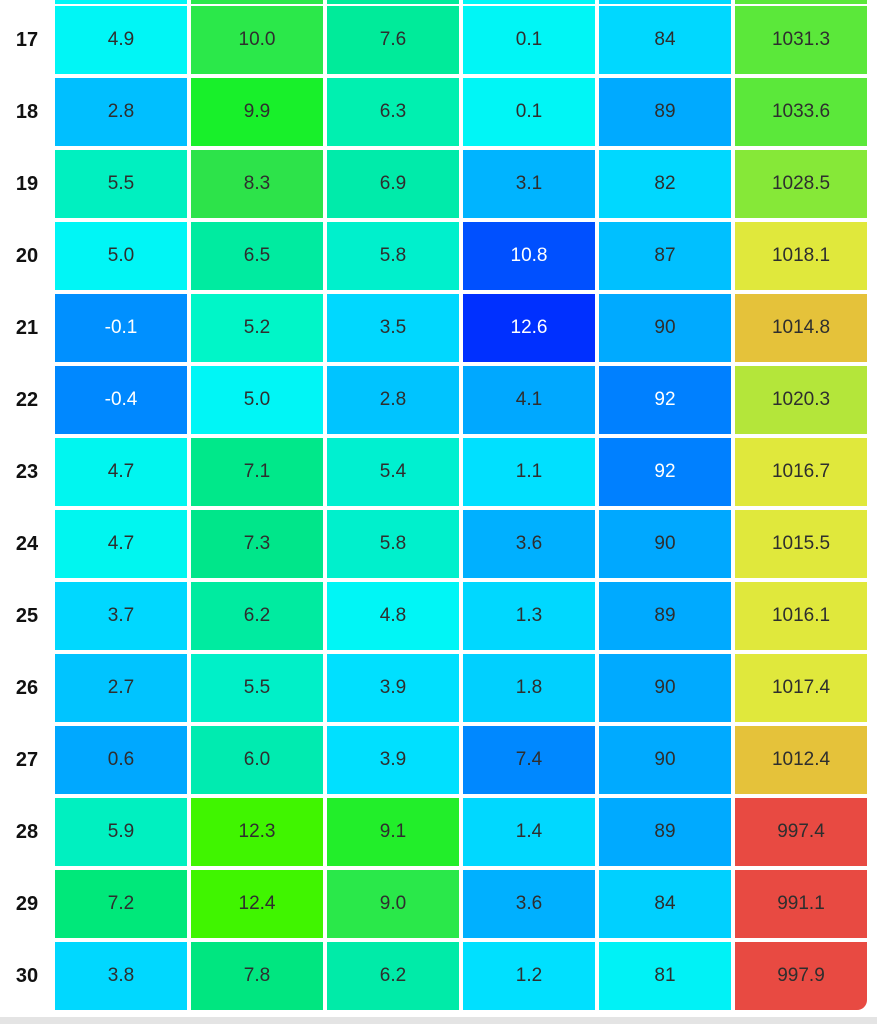  Describe the element at coordinates (27, 904) in the screenshot. I see `row-day-label: 29` at that location.